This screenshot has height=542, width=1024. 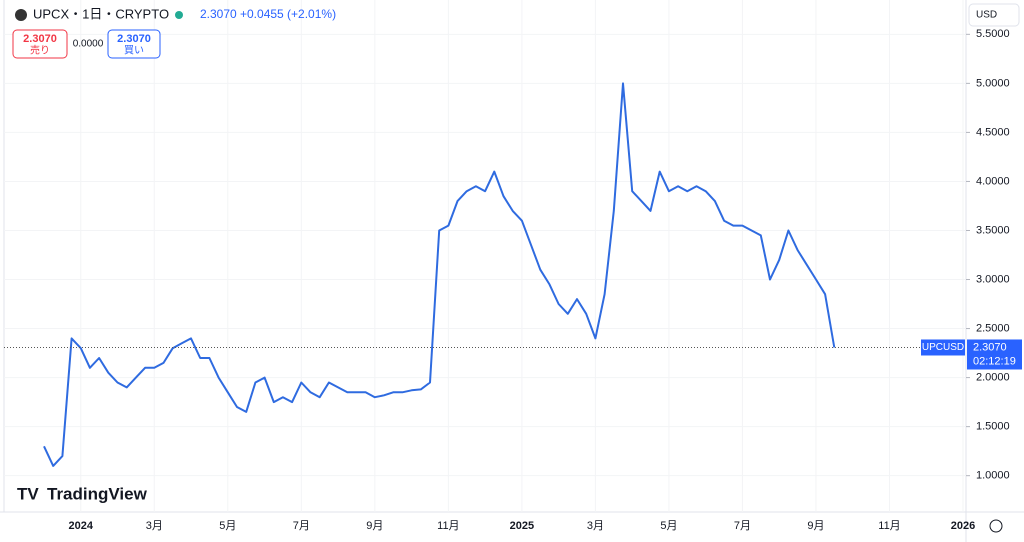 What do you see at coordinates (134, 51) in the screenshot?
I see `buy-label: 買い` at bounding box center [134, 51].